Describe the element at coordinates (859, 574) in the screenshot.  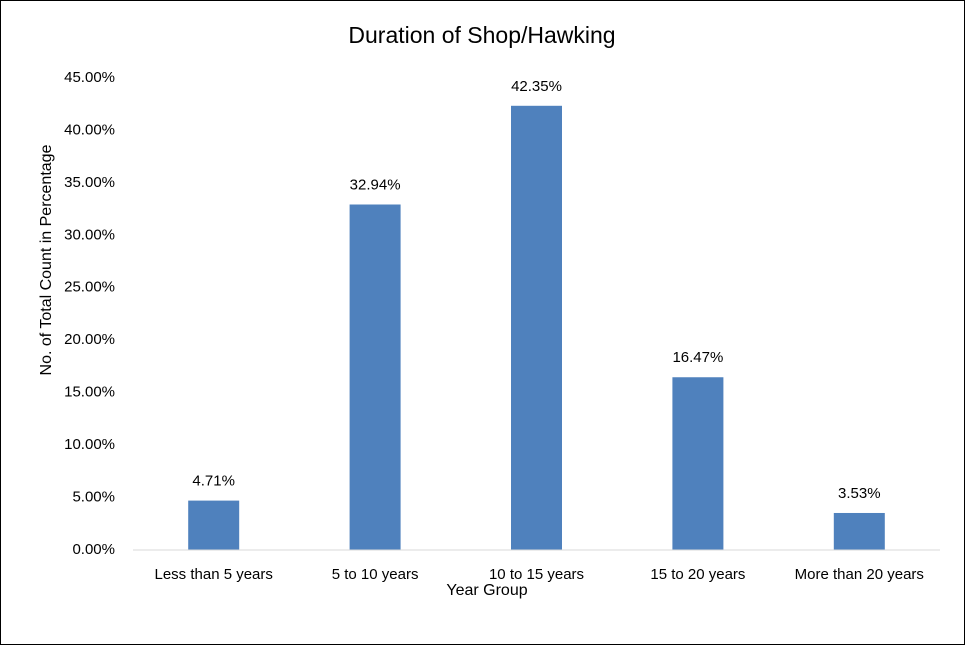
I see `x-tick-label: More than 20 years` at that location.